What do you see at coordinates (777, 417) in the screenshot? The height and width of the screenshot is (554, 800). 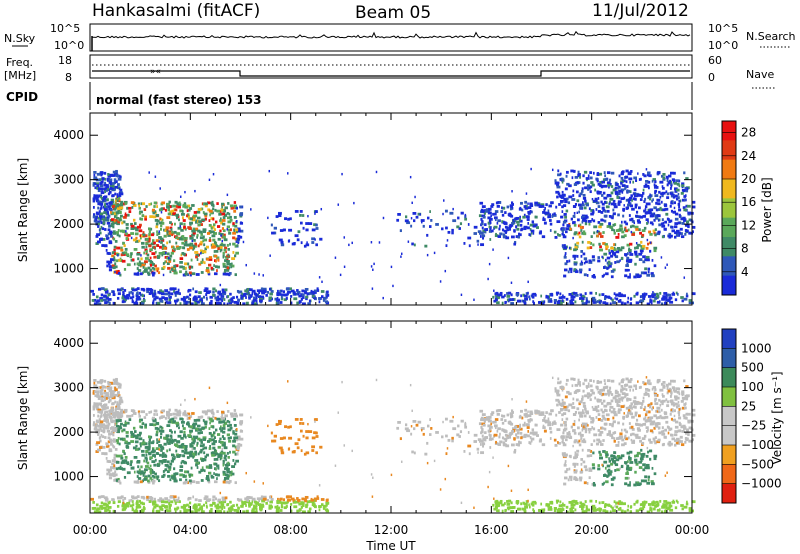 I see `velocity-colorbar-label: Velocity [m s⁻¹]` at bounding box center [777, 417].